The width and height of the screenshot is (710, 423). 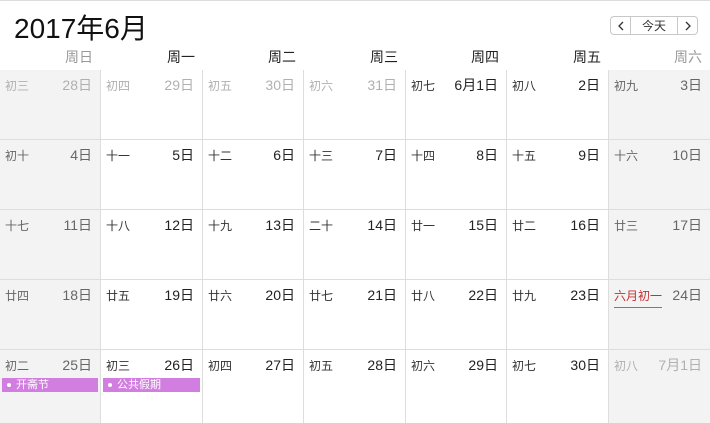 I want to click on day-cell: 初三 26日公共假期, so click(x=152, y=386).